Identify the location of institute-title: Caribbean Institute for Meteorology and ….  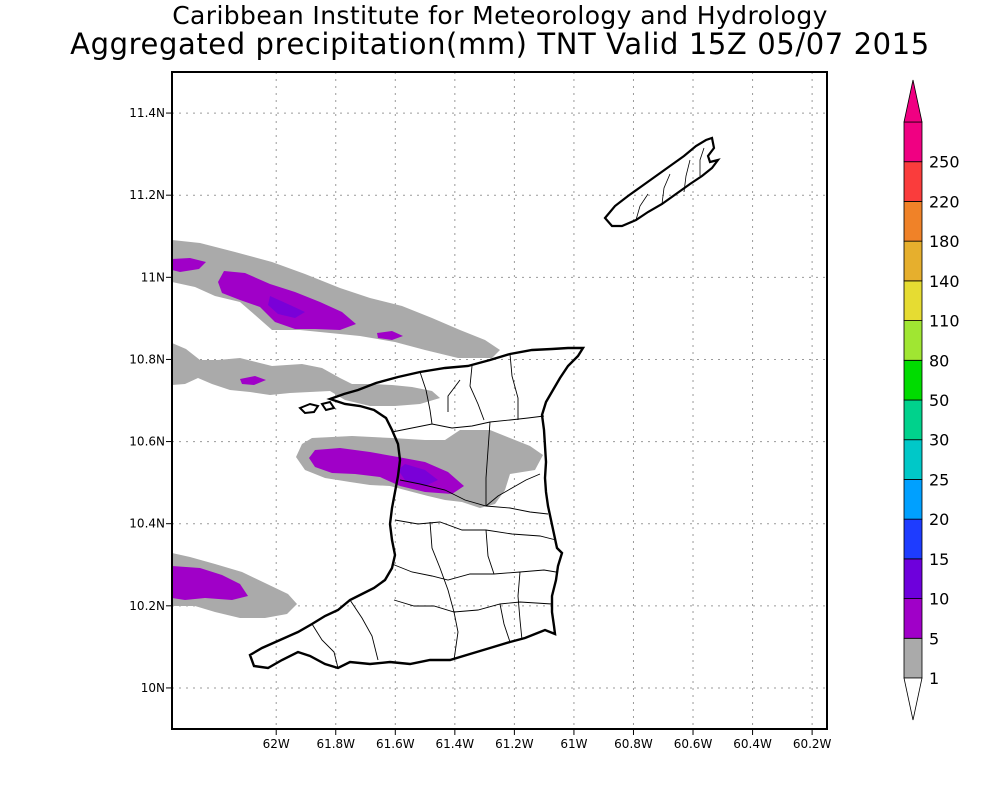
(500, 15).